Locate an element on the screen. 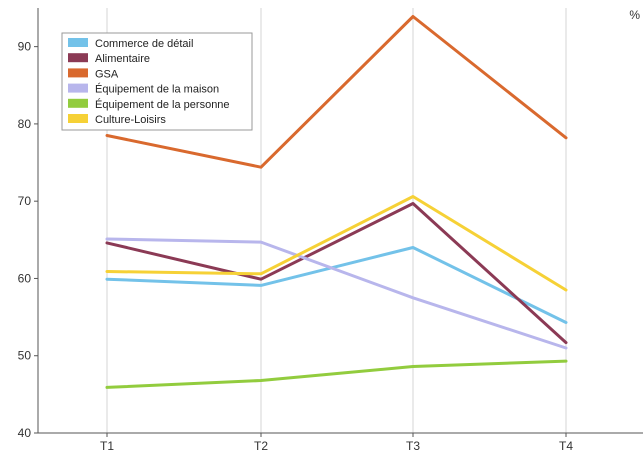 This screenshot has height=457, width=643. legend-label: GSA is located at coordinates (107, 74).